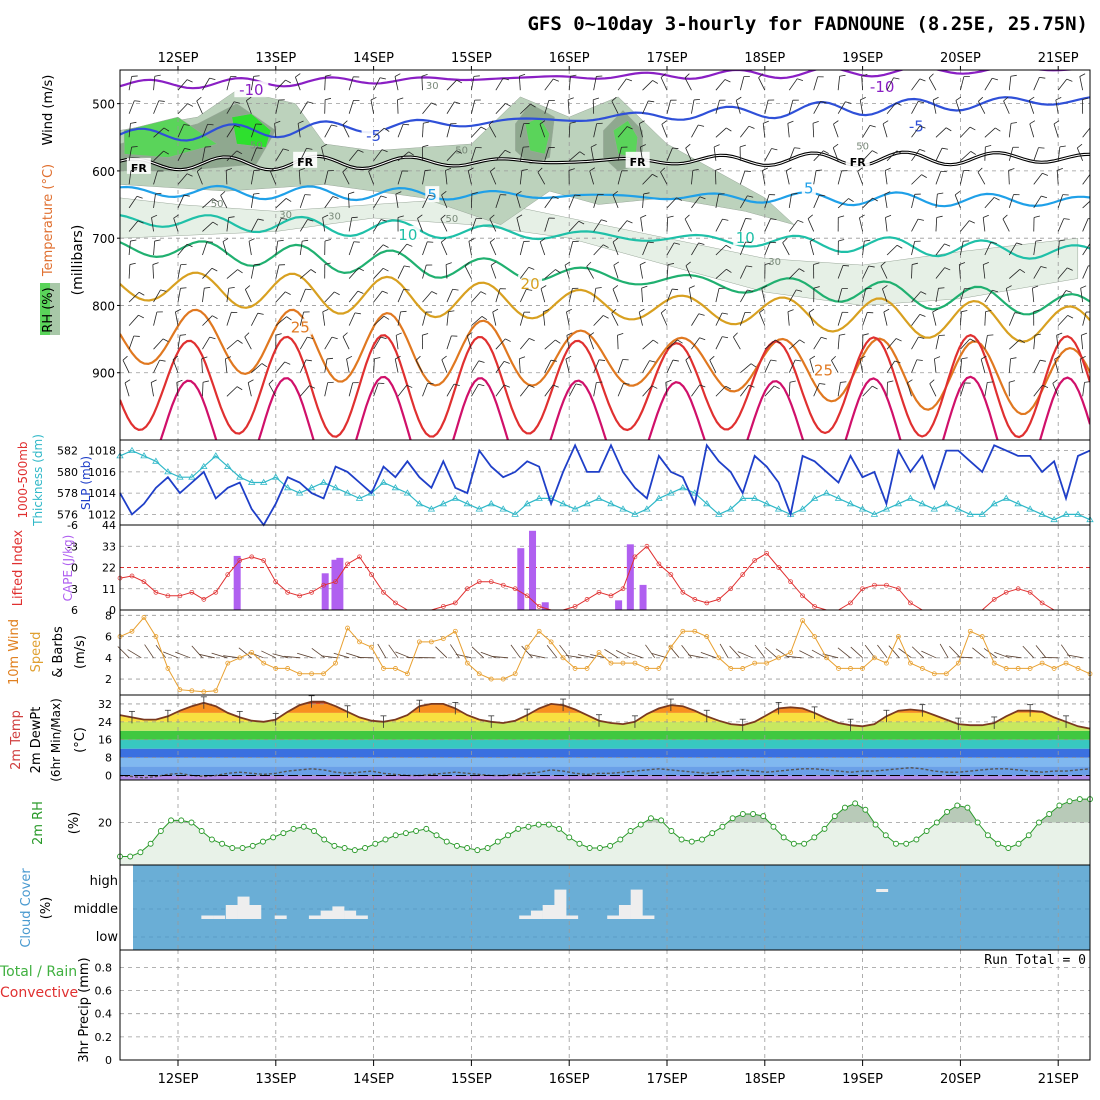 This screenshot has width=1100, height=1100. I want to click on bottom-date-label: 20SEP, so click(960, 1079).